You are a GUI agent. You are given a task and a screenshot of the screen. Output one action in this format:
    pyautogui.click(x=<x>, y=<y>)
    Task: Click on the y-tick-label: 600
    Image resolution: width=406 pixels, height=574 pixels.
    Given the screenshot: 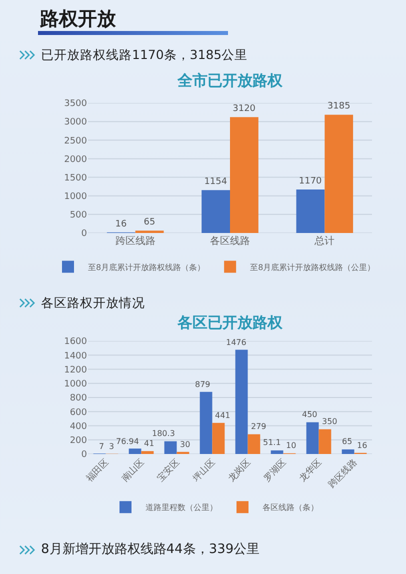 What is the action you would take?
    pyautogui.click(x=79, y=413)
    